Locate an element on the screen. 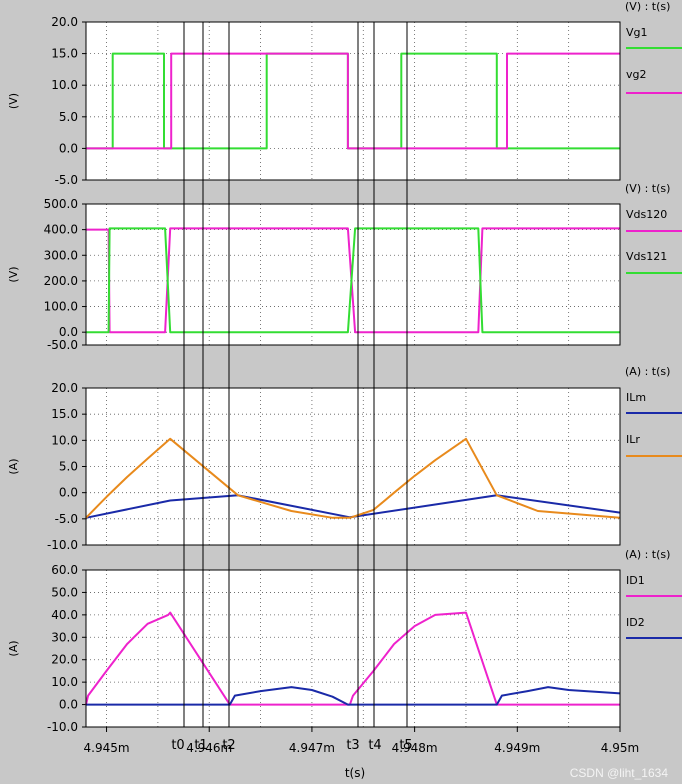 Image resolution: width=682 pixels, height=784 pixels. legend-entry-id2: ID2 is located at coordinates (635, 622).